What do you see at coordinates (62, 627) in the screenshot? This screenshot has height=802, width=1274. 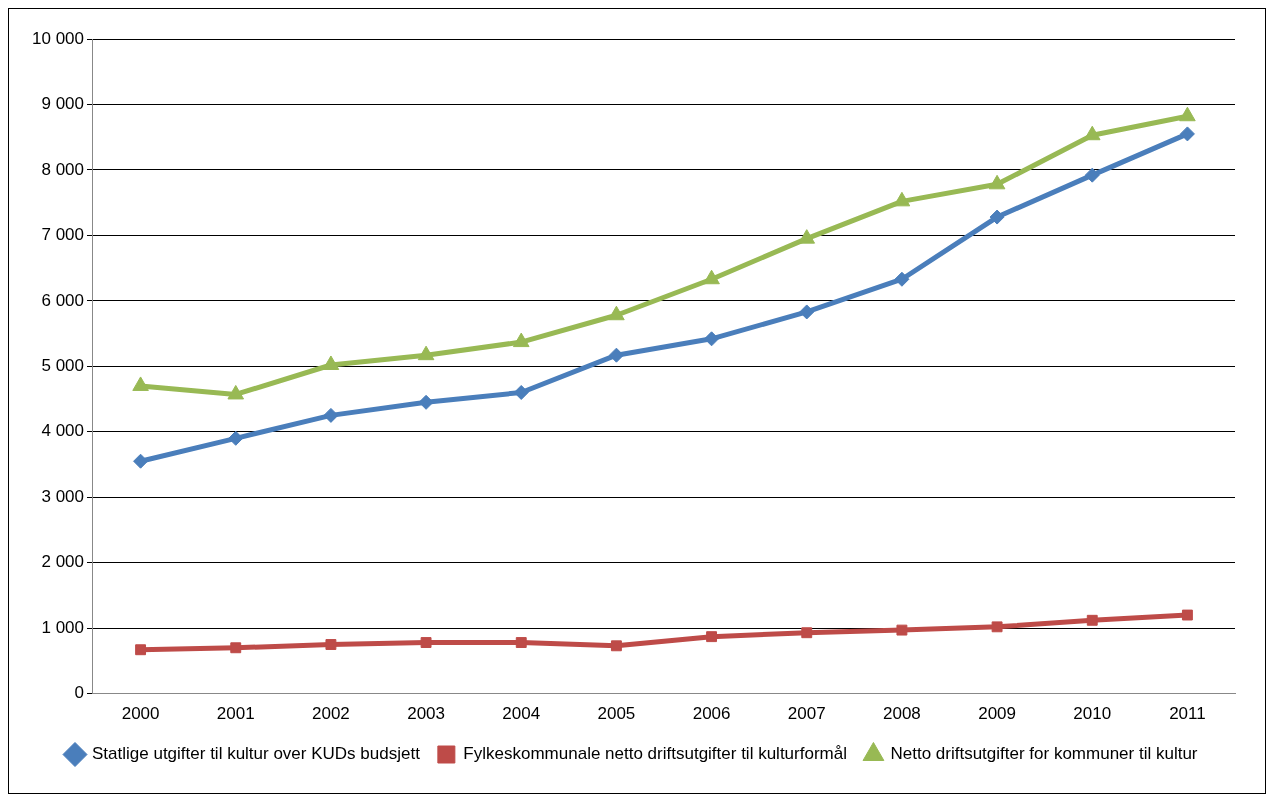 I see `y-tick-label: 1 000` at bounding box center [62, 627].